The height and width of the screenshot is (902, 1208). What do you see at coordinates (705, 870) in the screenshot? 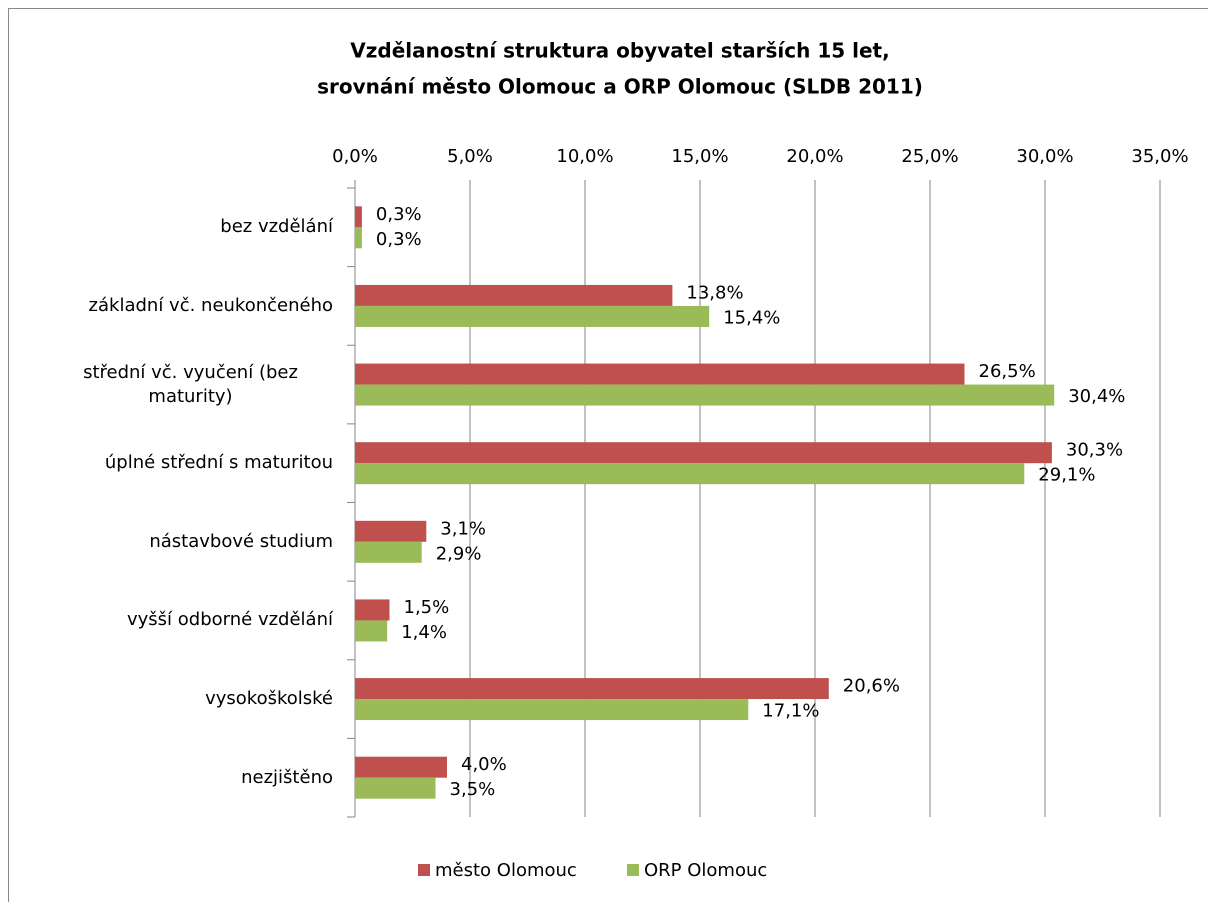
I see `legend-label: ORP Olomouc` at bounding box center [705, 870].